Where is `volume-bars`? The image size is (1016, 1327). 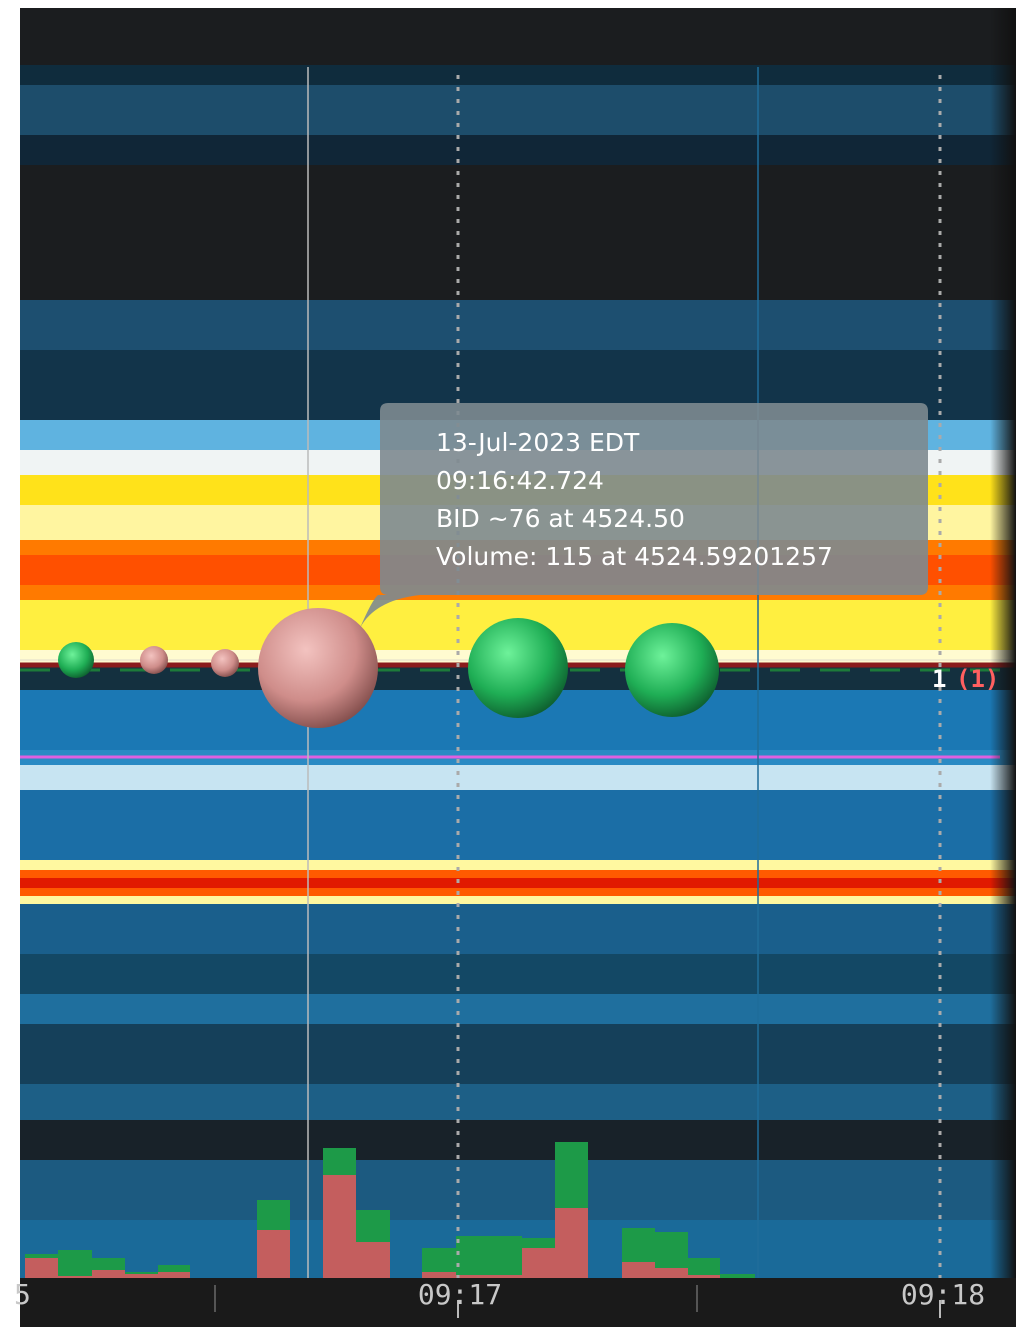
volume-bars is located at coordinates (390, 1210).